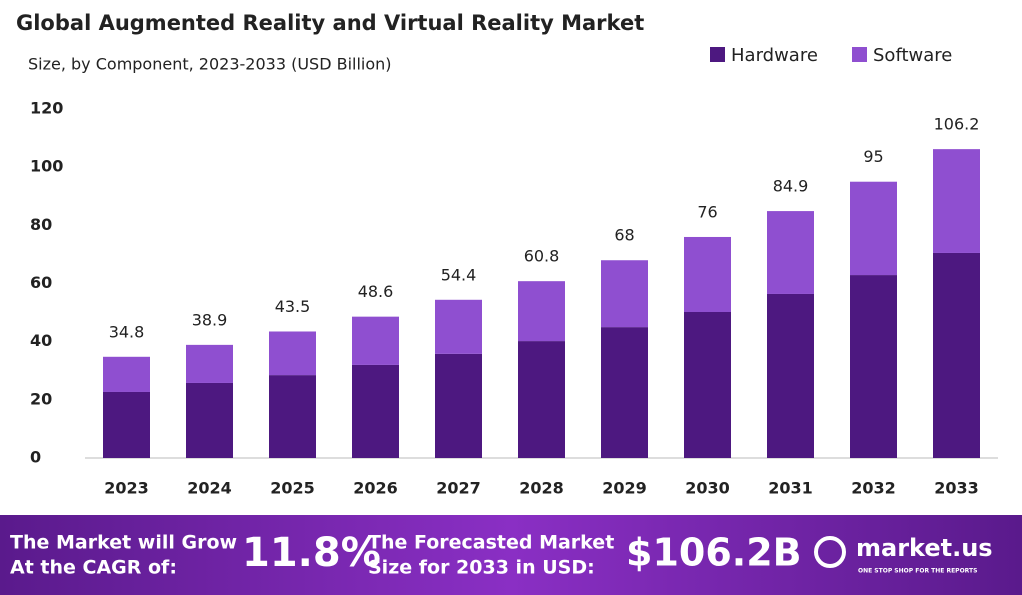 Image resolution: width=1022 pixels, height=595 pixels. Describe the element at coordinates (46, 166) in the screenshot. I see `y-tick-label: 100` at that location.